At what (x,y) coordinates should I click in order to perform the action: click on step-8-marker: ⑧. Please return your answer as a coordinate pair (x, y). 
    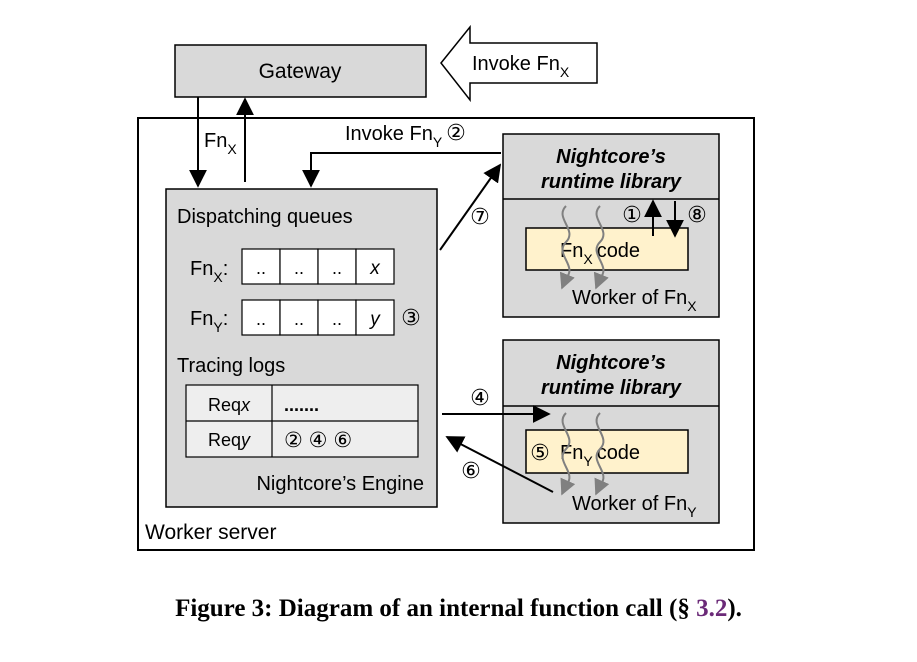
    Looking at the image, I should click on (697, 214).